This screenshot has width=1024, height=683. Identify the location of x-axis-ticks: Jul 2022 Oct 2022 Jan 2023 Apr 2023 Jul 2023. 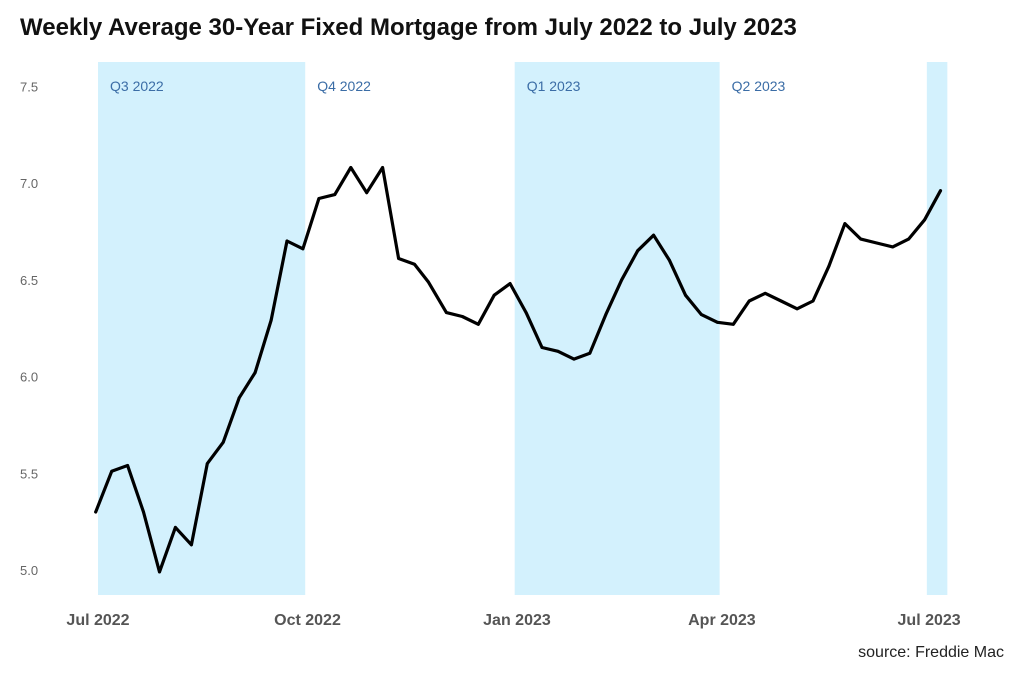
(513, 620).